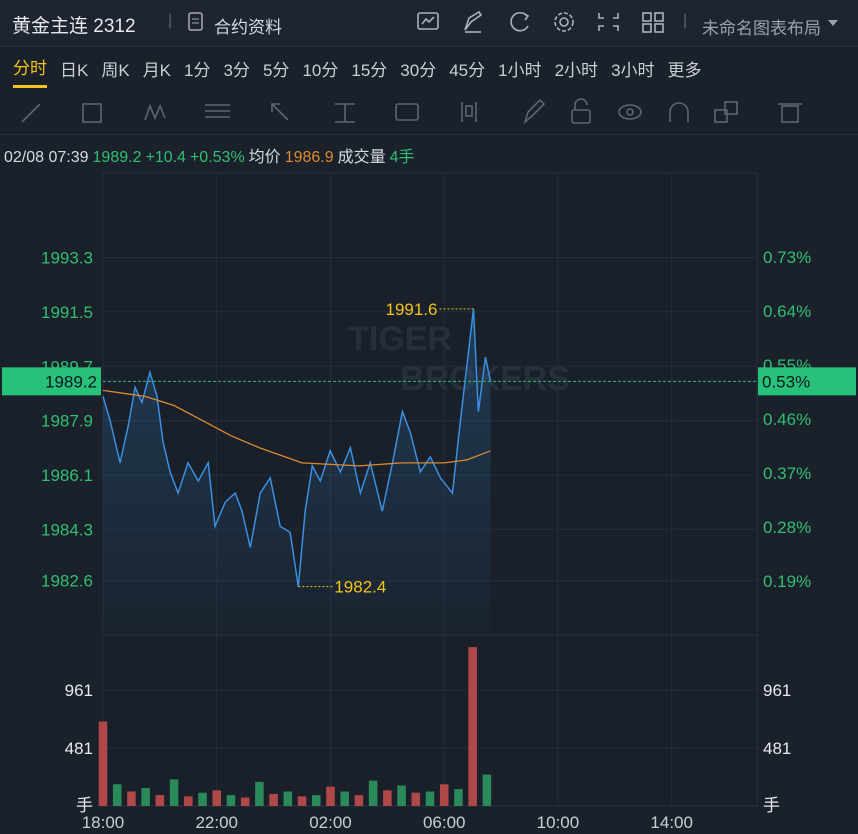 The height and width of the screenshot is (834, 858). Describe the element at coordinates (520, 70) in the screenshot. I see `tab: 1小时` at that location.